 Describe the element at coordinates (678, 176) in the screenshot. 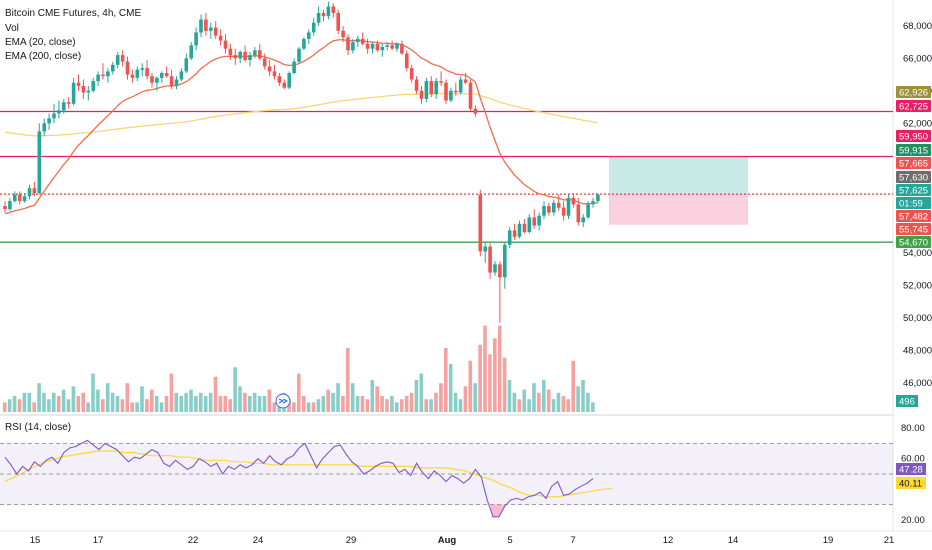

I see `position-target-zone` at that location.